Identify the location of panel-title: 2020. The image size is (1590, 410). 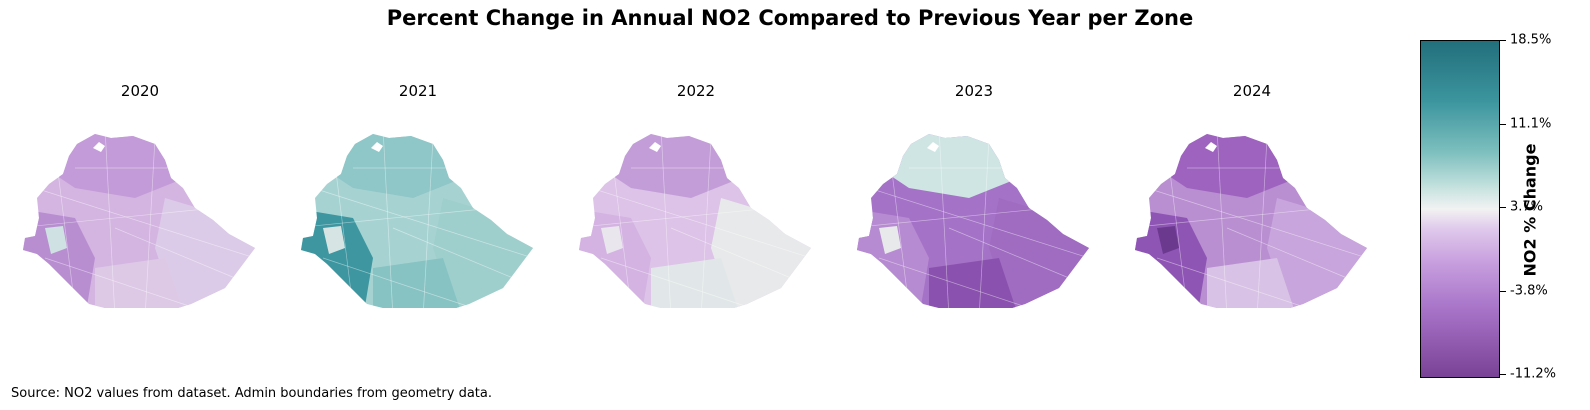
(140, 91).